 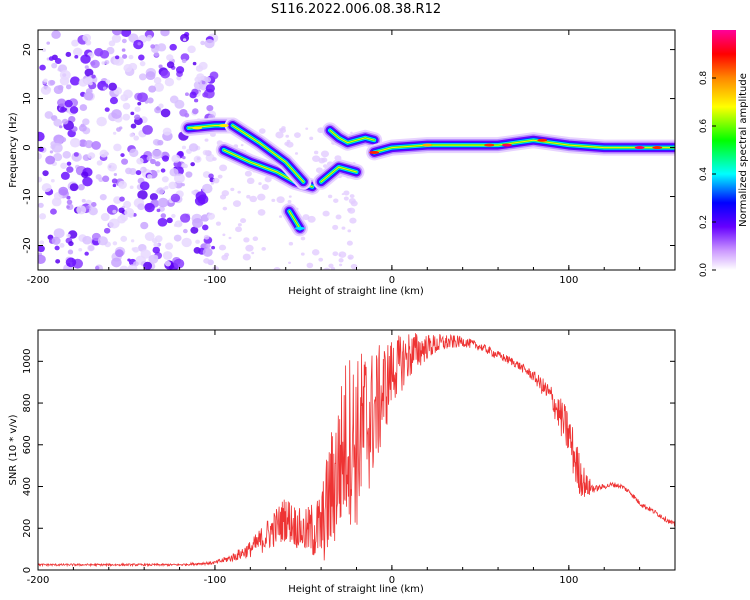 What do you see at coordinates (27, 402) in the screenshot?
I see `y-tick-label: 800` at bounding box center [27, 402].